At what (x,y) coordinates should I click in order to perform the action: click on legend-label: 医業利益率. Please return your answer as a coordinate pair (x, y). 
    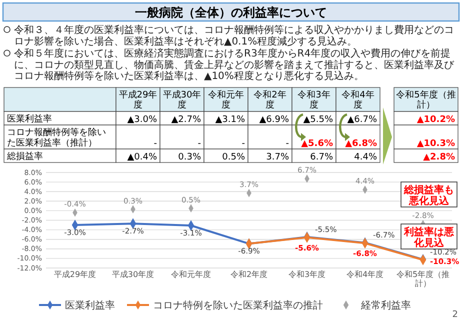
    Looking at the image, I should click on (90, 306).